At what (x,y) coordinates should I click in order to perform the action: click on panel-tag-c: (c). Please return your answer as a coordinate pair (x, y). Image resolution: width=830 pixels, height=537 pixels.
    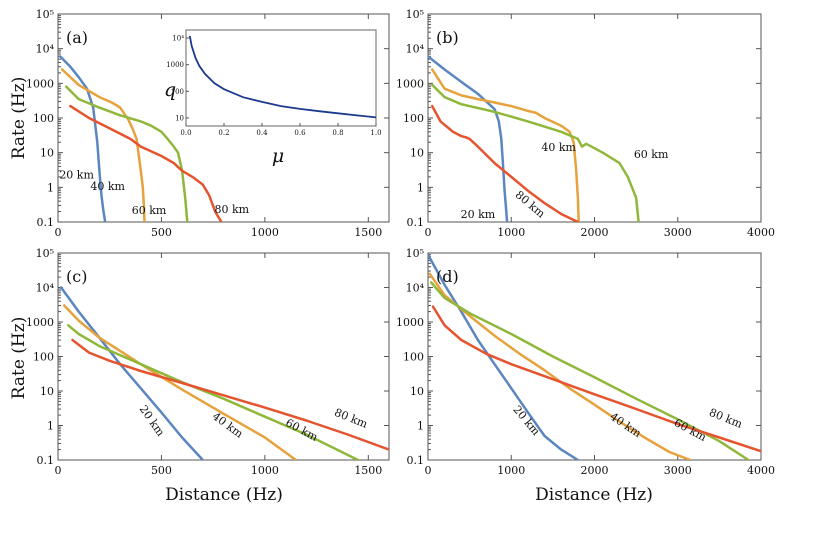
    Looking at the image, I should click on (76, 276).